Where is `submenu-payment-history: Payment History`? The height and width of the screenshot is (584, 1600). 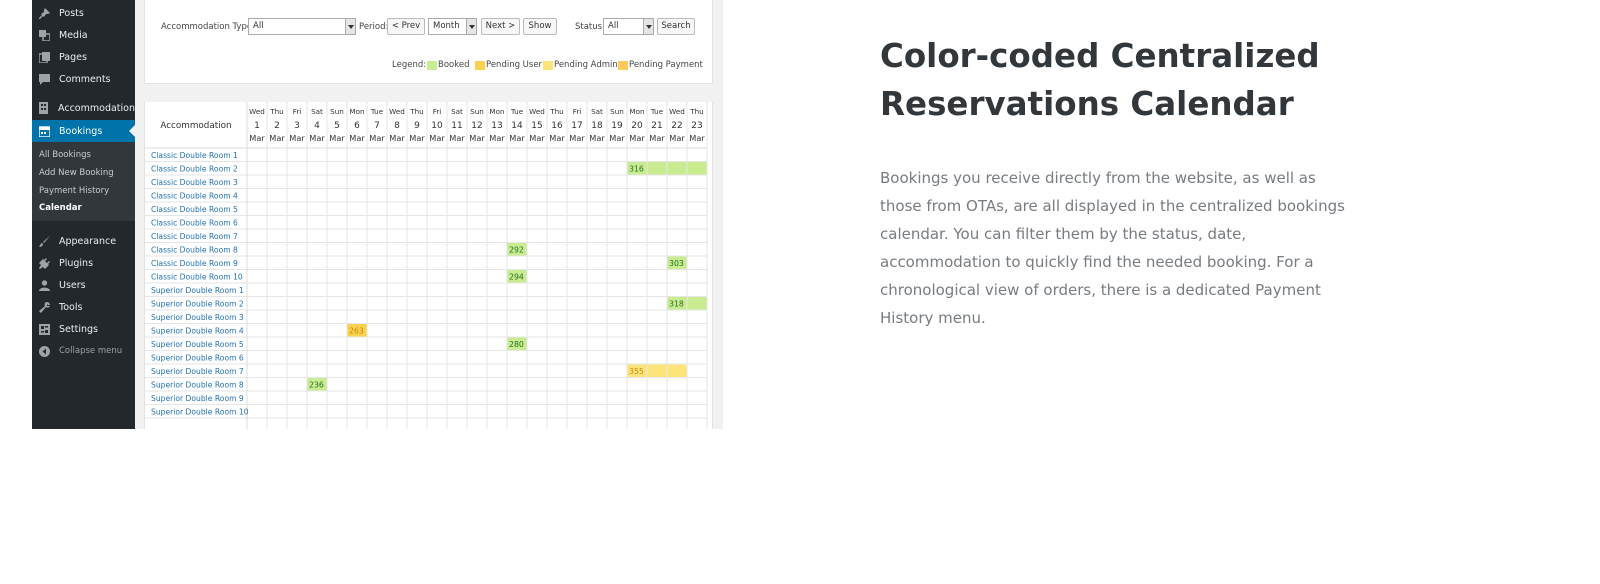 submenu-payment-history: Payment History is located at coordinates (74, 191).